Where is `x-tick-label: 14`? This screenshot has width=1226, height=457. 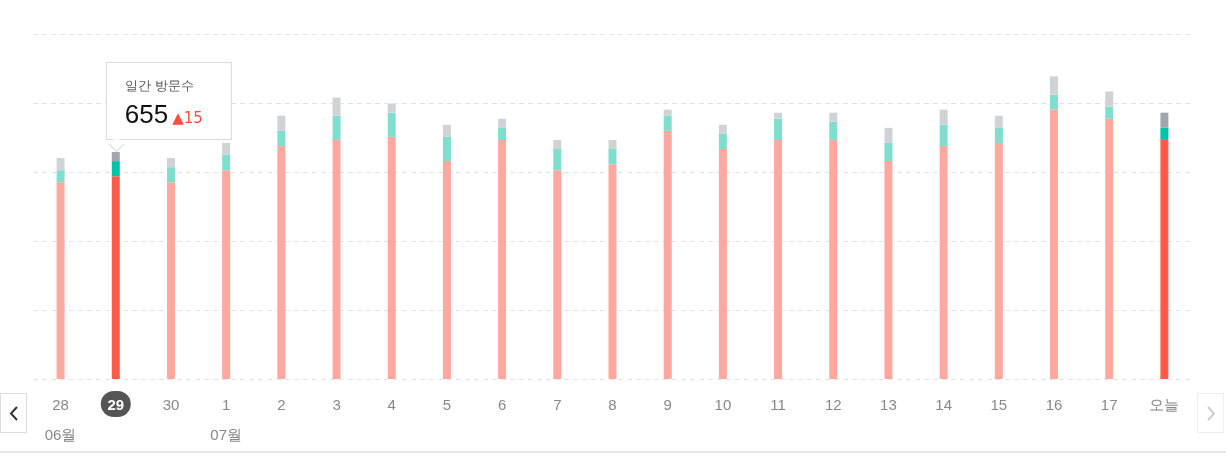
x-tick-label: 14 is located at coordinates (943, 404).